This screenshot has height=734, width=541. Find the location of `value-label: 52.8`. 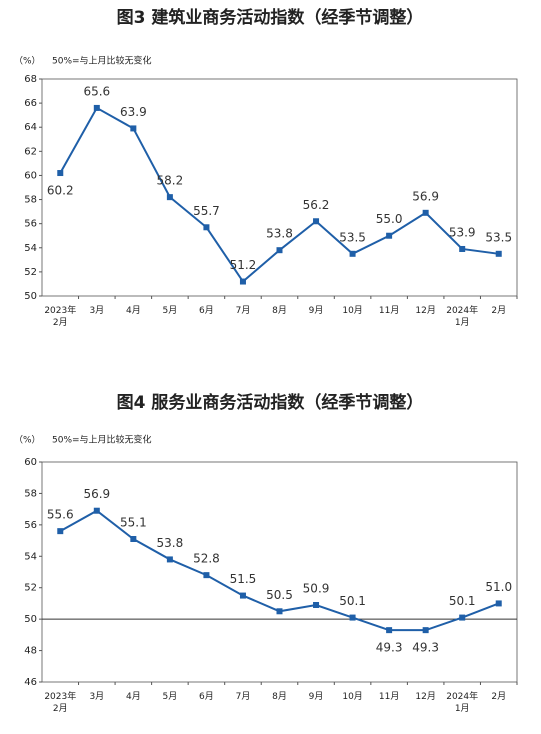

value-label: 52.8 is located at coordinates (206, 559).